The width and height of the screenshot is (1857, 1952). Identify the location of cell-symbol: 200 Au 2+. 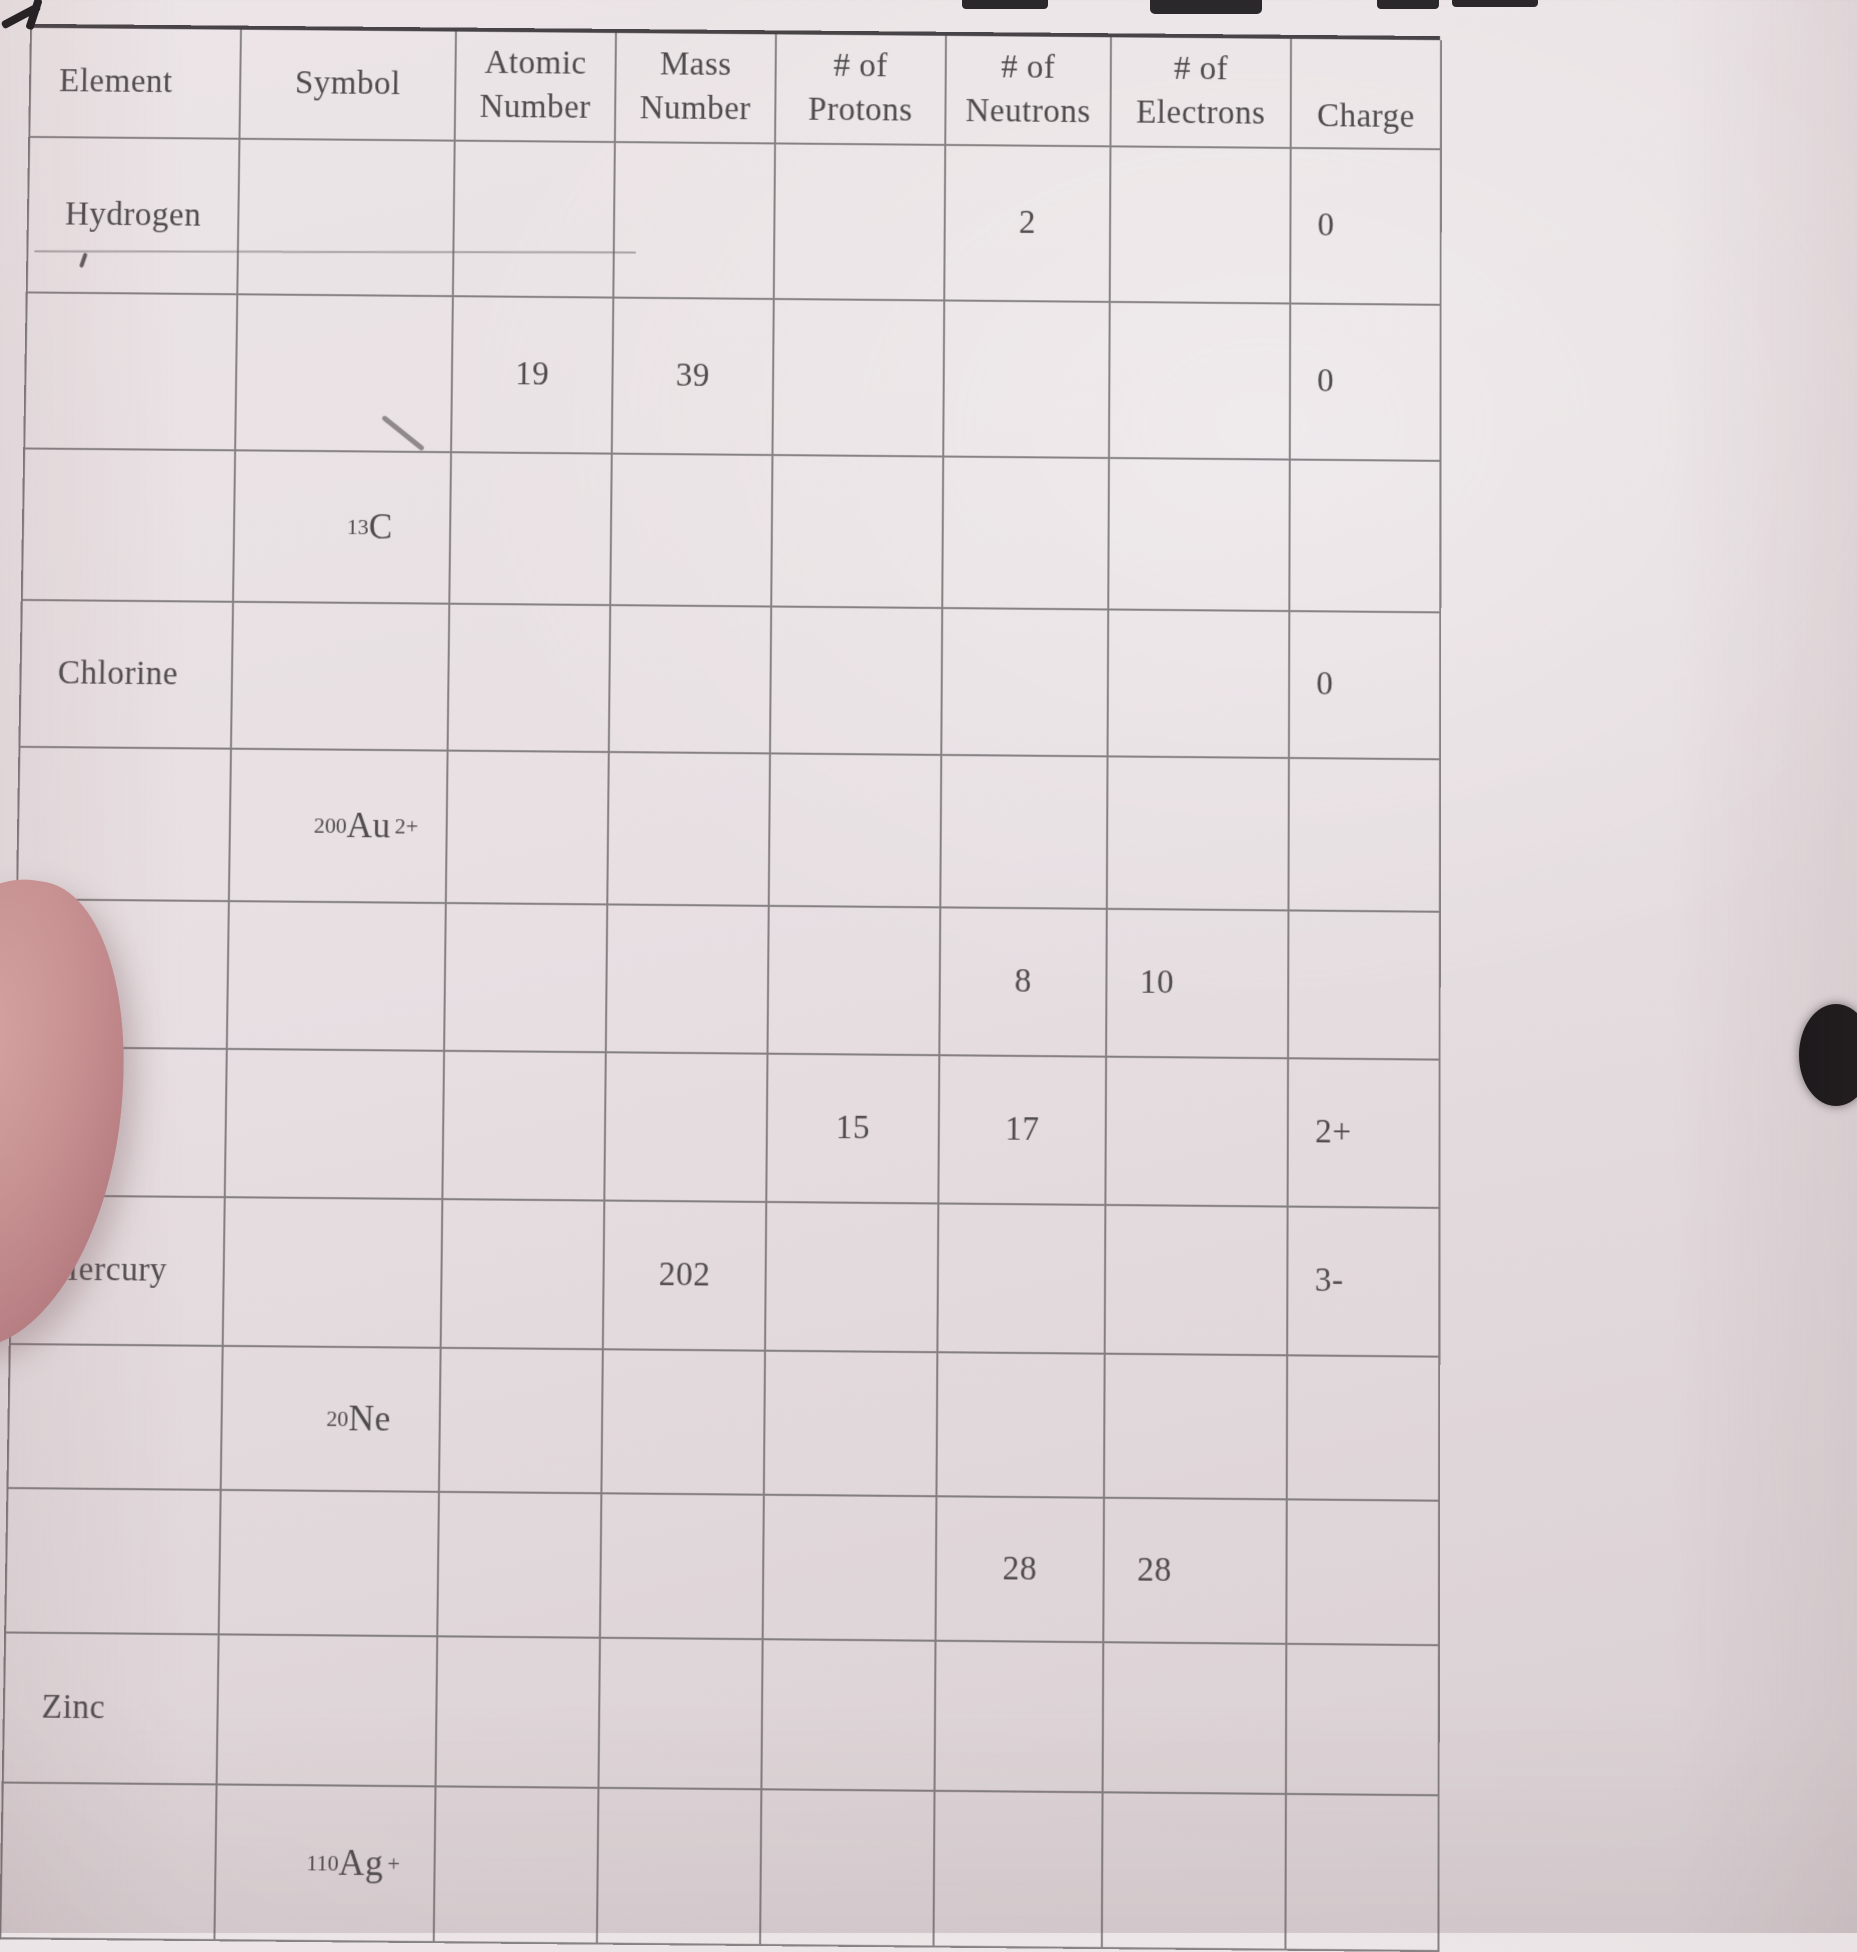
(339, 827).